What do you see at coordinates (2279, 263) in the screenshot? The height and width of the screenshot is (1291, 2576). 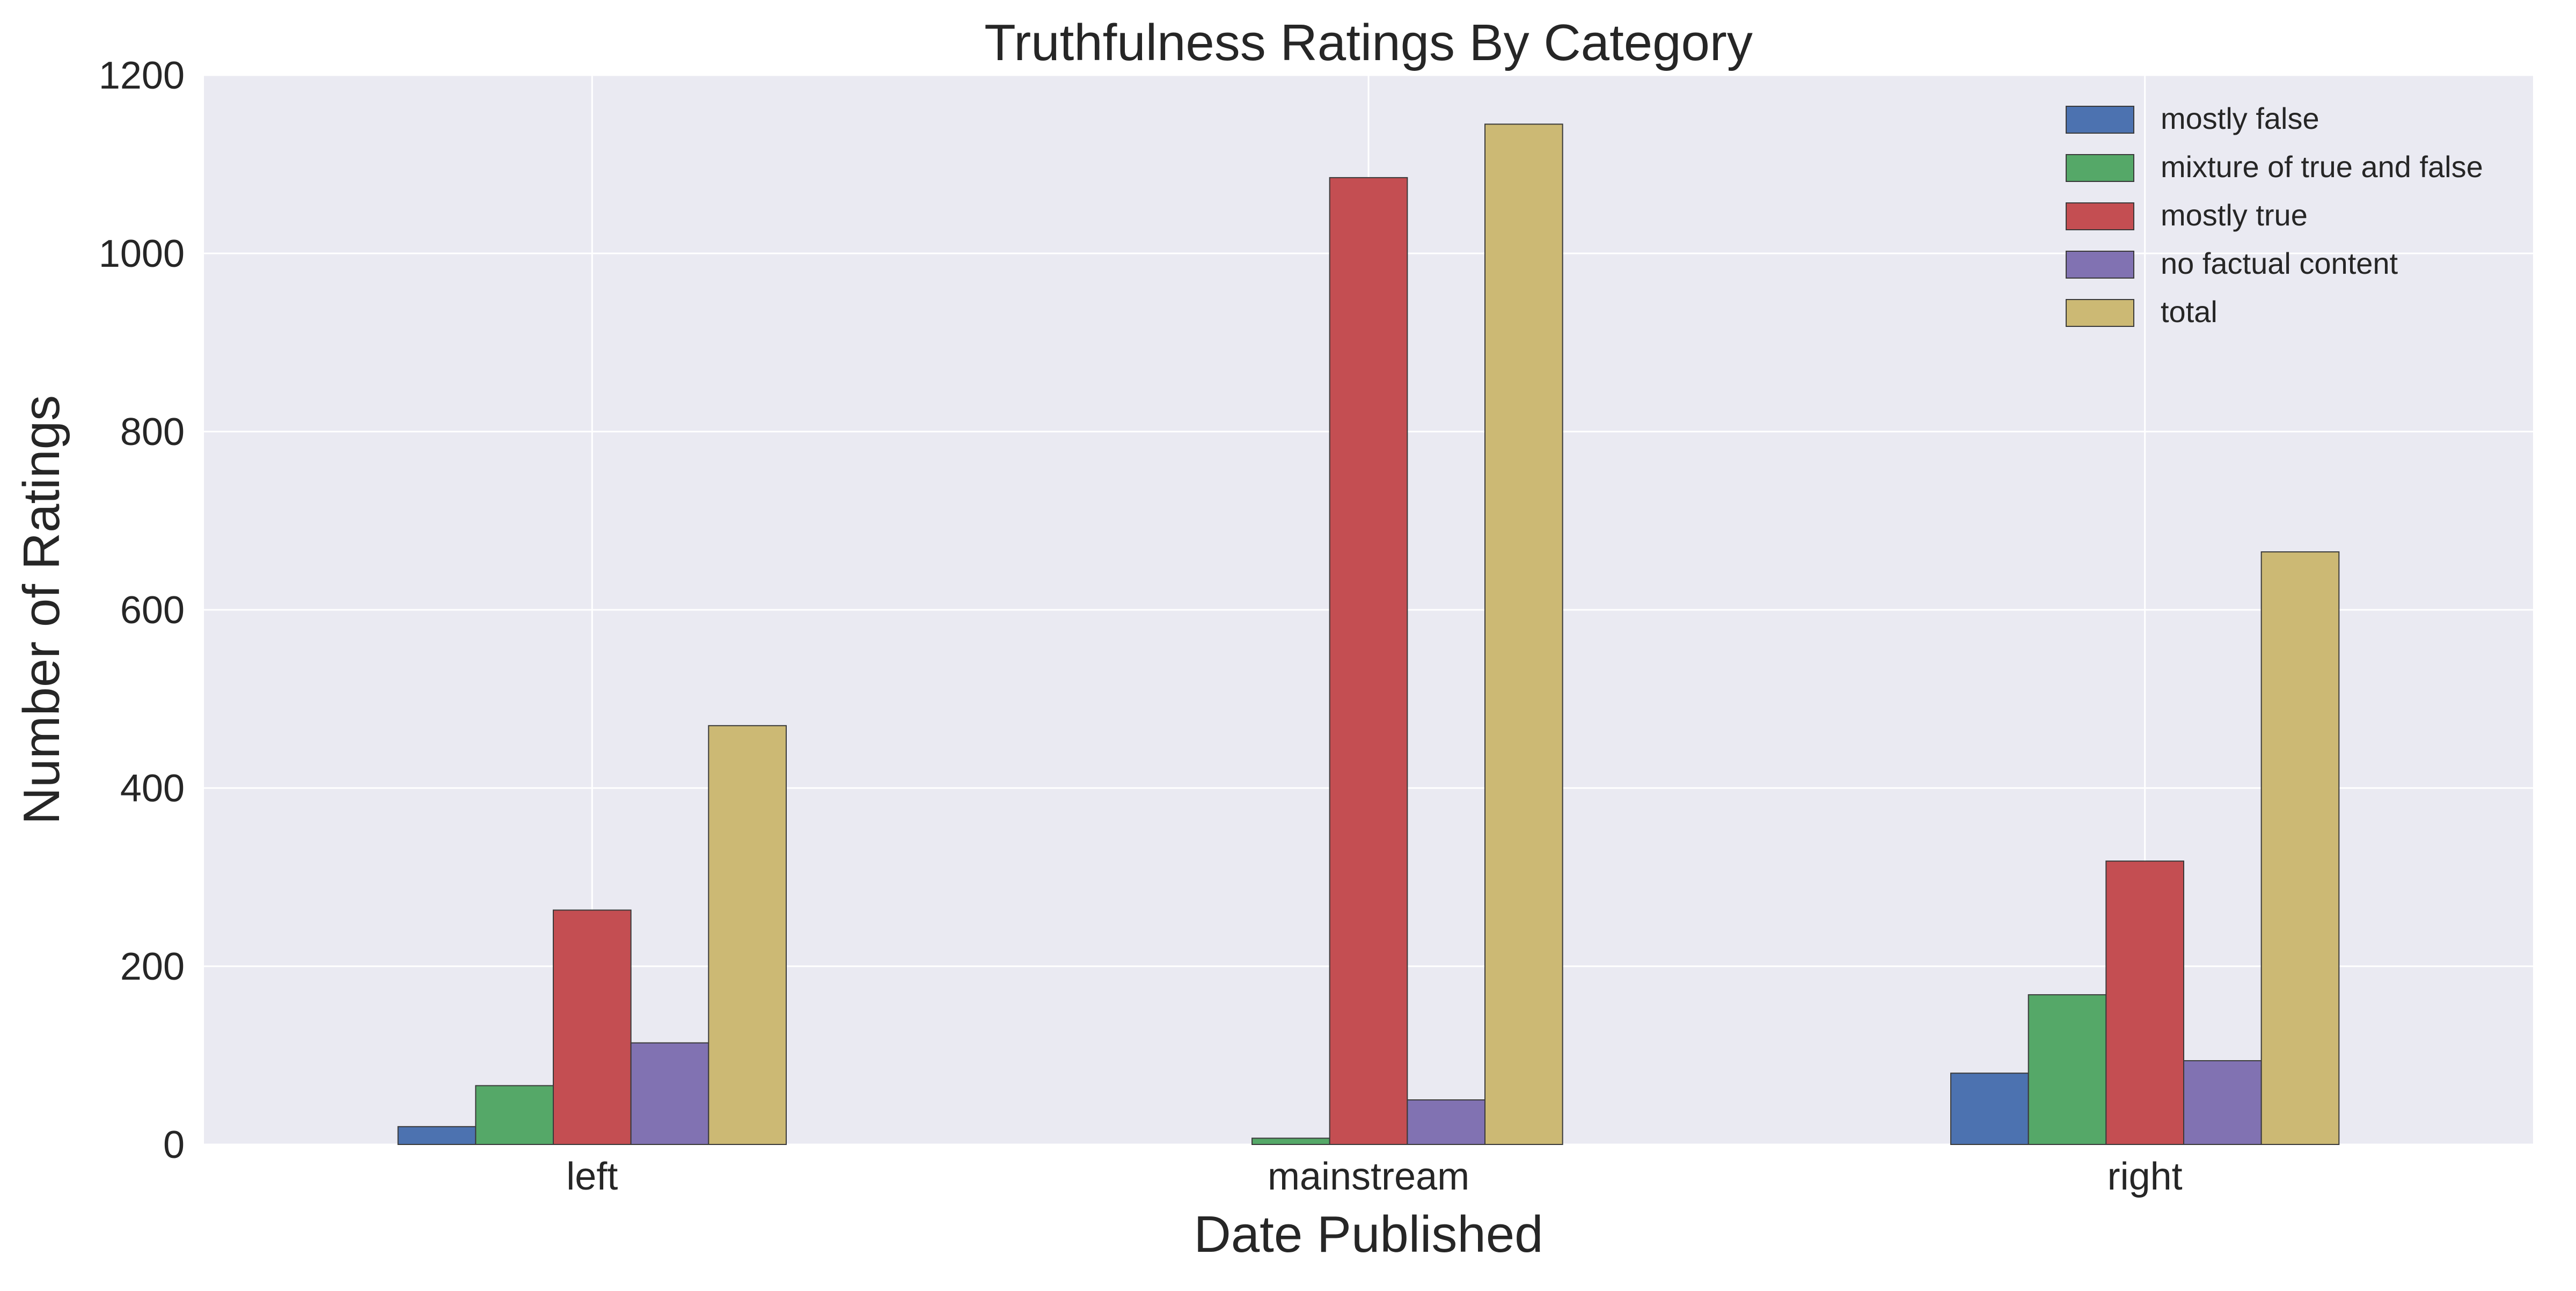 I see `legend-label: no factual content` at bounding box center [2279, 263].